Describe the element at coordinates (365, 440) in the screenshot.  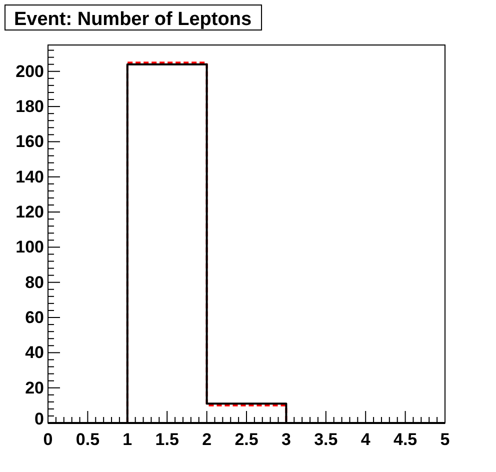
I see `x-tick-label: 4` at that location.